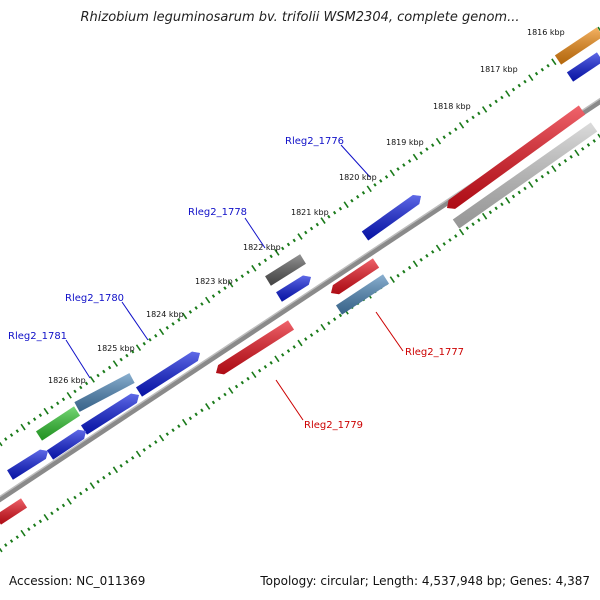 This screenshot has height=600, width=600. What do you see at coordinates (577, 46) in the screenshot?
I see `gene-orange-top` at bounding box center [577, 46].